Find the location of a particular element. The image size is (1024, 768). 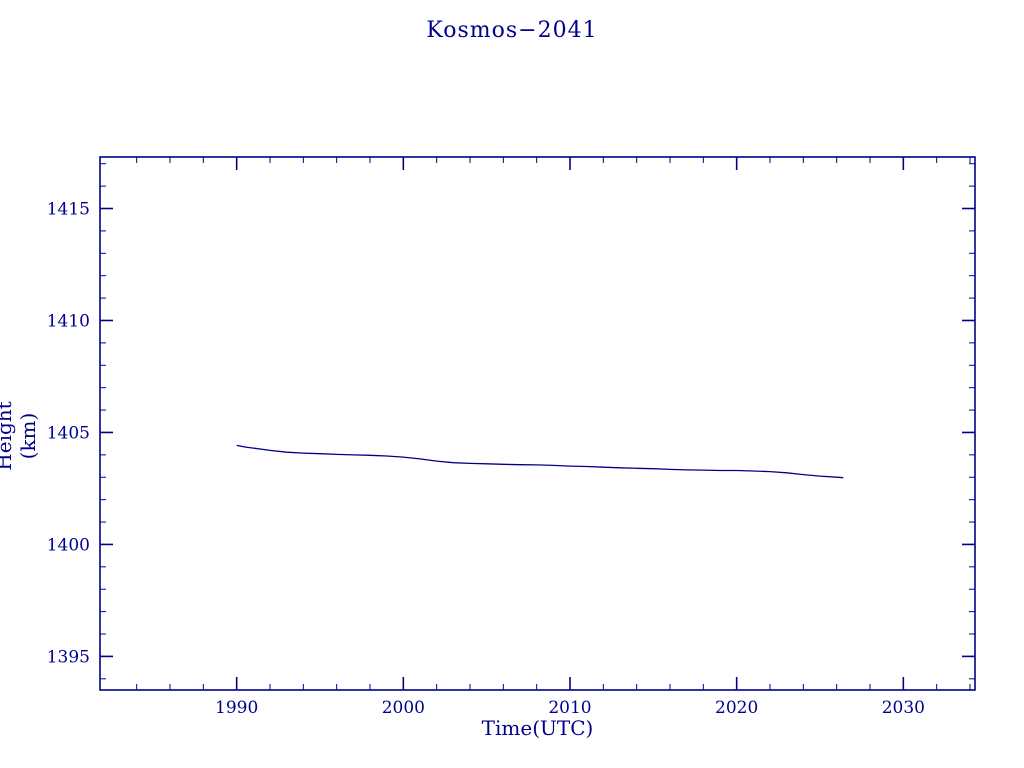

tick-label: 1410 is located at coordinates (68, 321).